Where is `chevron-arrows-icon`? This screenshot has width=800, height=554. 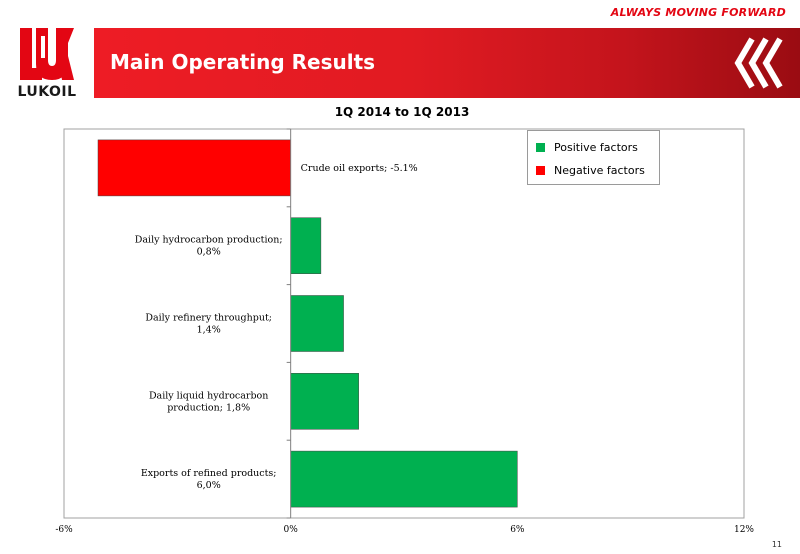
chevron-arrows-icon is located at coordinates (758, 63).